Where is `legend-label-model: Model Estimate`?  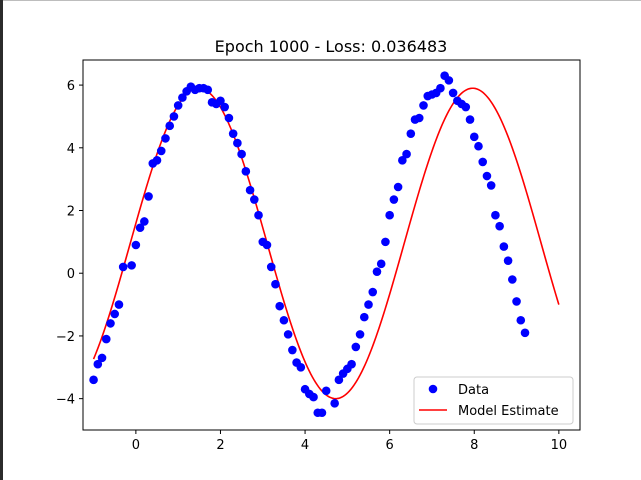
legend-label-model: Model Estimate is located at coordinates (508, 411).